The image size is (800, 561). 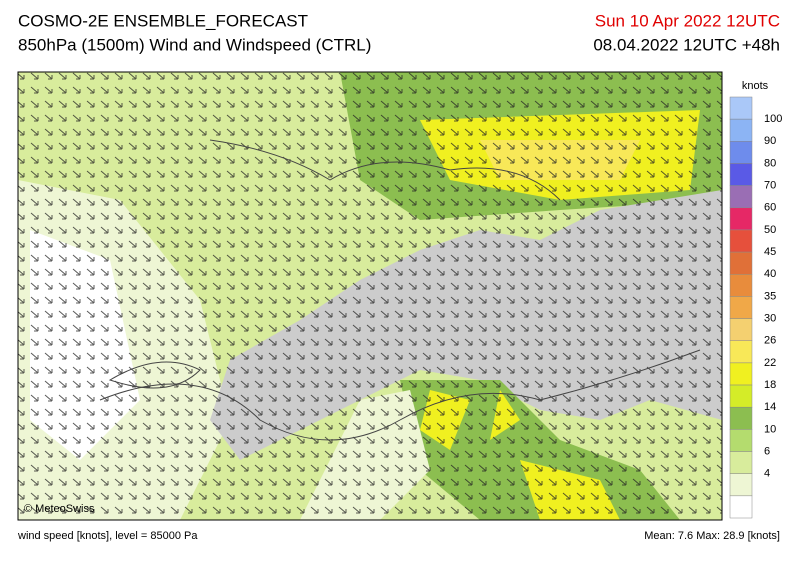 I want to click on run-time: 08.04.2022 12UTC +48h, so click(x=686, y=44).